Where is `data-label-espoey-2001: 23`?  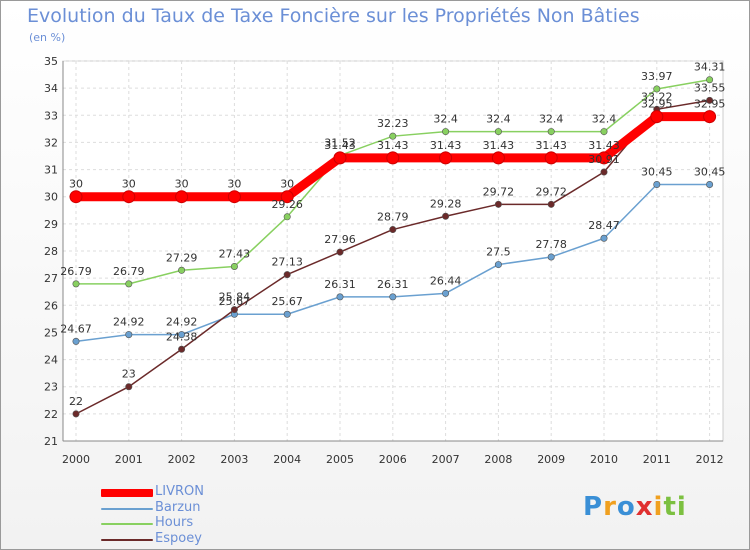 data-label-espoey-2001: 23 is located at coordinates (129, 374).